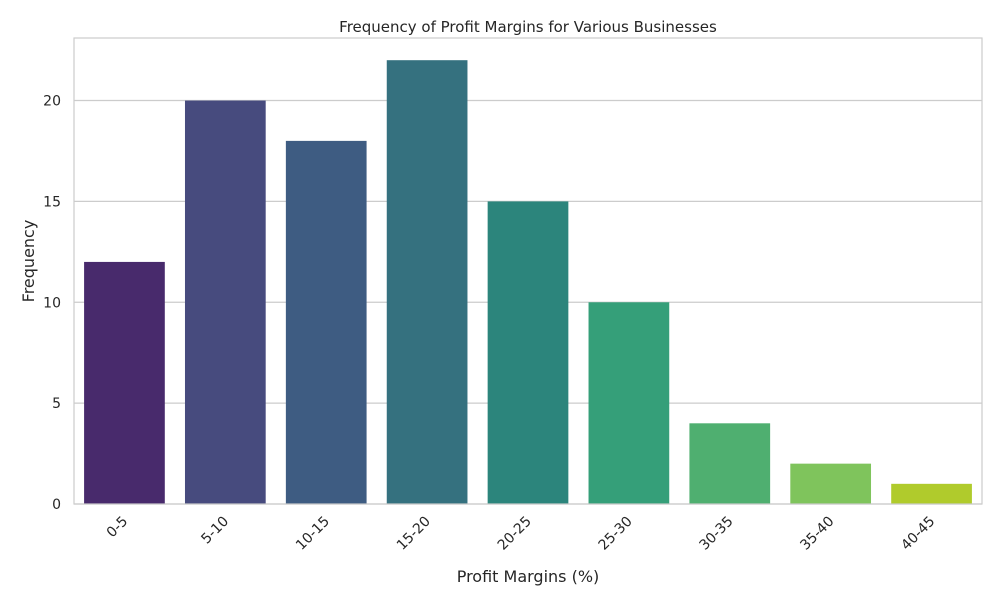 This screenshot has height=604, width=1000. Describe the element at coordinates (528, 576) in the screenshot. I see `x-axis-label: Profit Margins (%)` at that location.